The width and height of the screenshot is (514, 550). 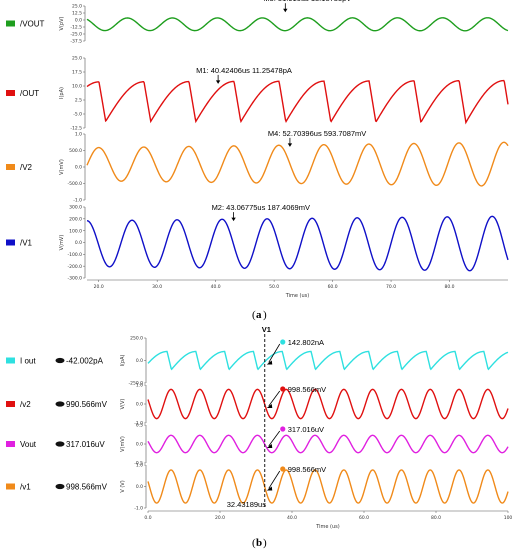 I want to click on x-tick-label: 30.0, so click(x=157, y=287).